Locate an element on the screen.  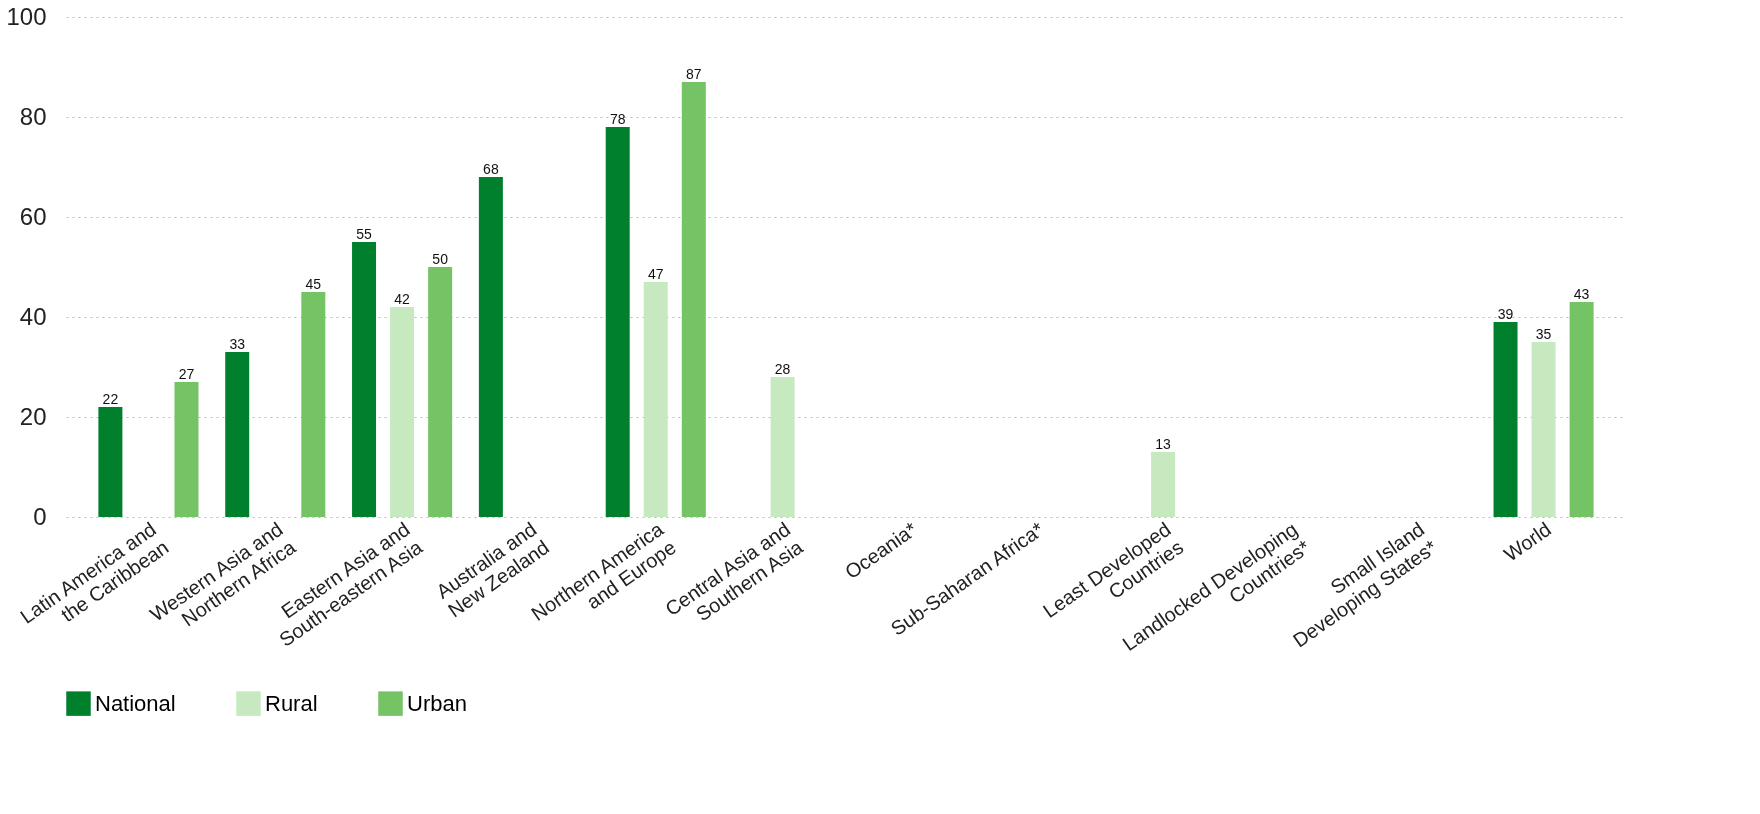
y-tick-label: 40 is located at coordinates (33, 316).